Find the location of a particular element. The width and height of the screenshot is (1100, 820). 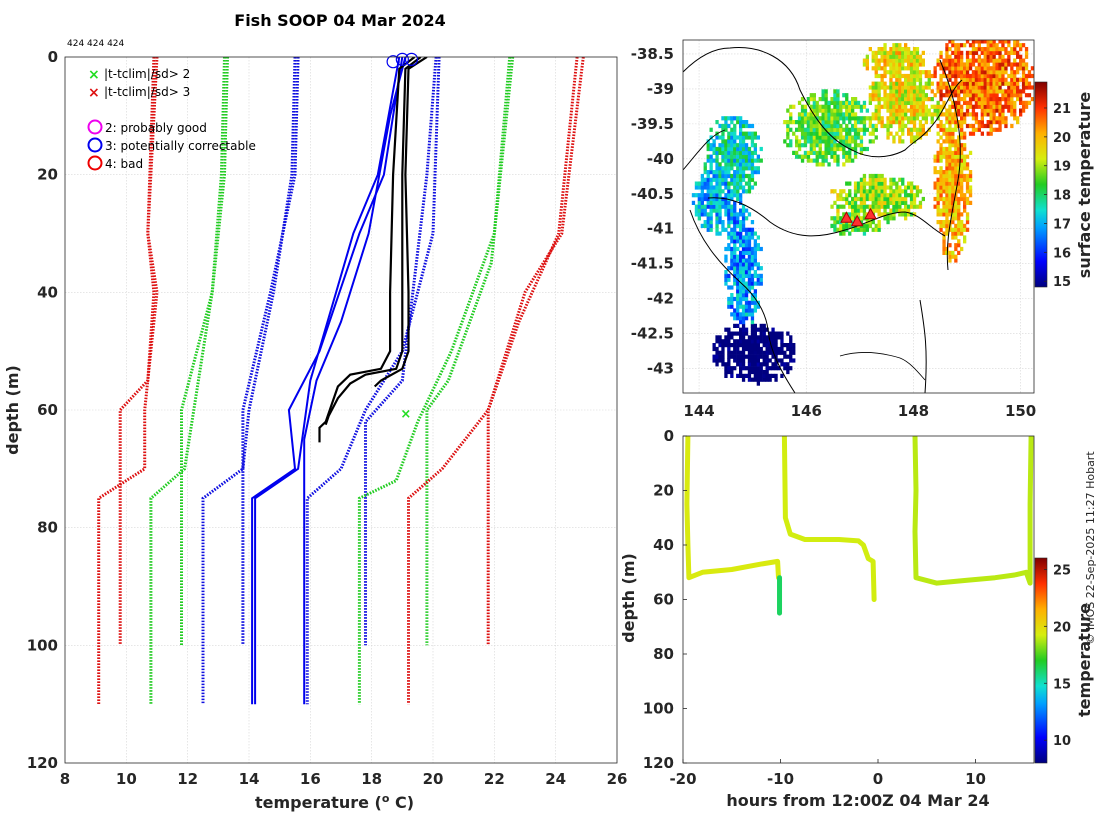

section-y-tick-label: 60 is located at coordinates (663, 600).